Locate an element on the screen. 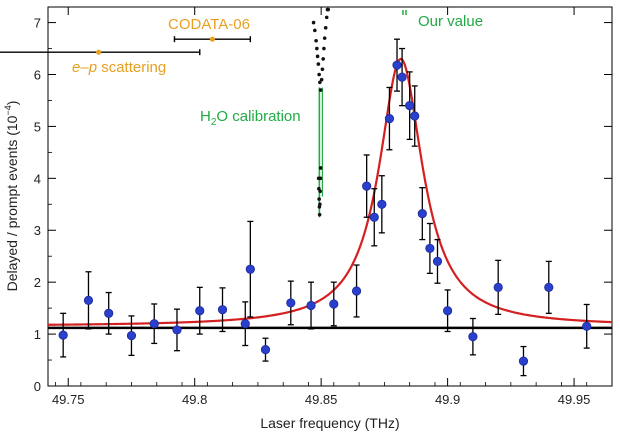 This screenshot has width=620, height=436. x-axis-label: Laser frequency (THz) is located at coordinates (329, 423).